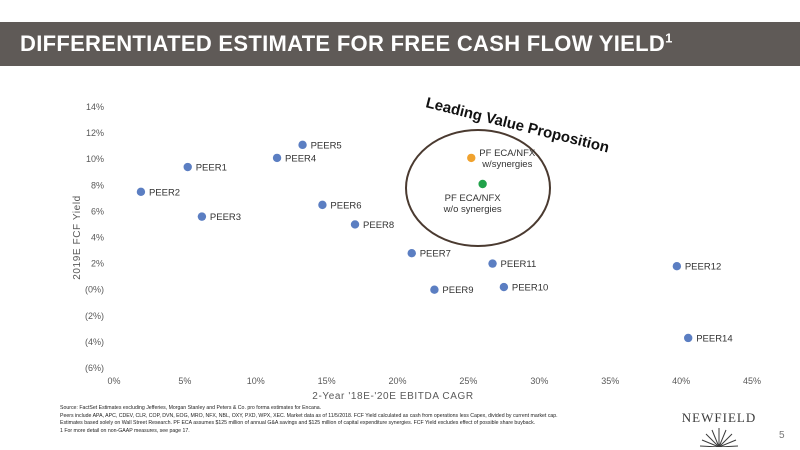 This screenshot has width=800, height=450. I want to click on y-axis: 14% 12% 10% 8% 6% 4% 2% (0%) (2%) (4%) (6%), so click(94, 237).